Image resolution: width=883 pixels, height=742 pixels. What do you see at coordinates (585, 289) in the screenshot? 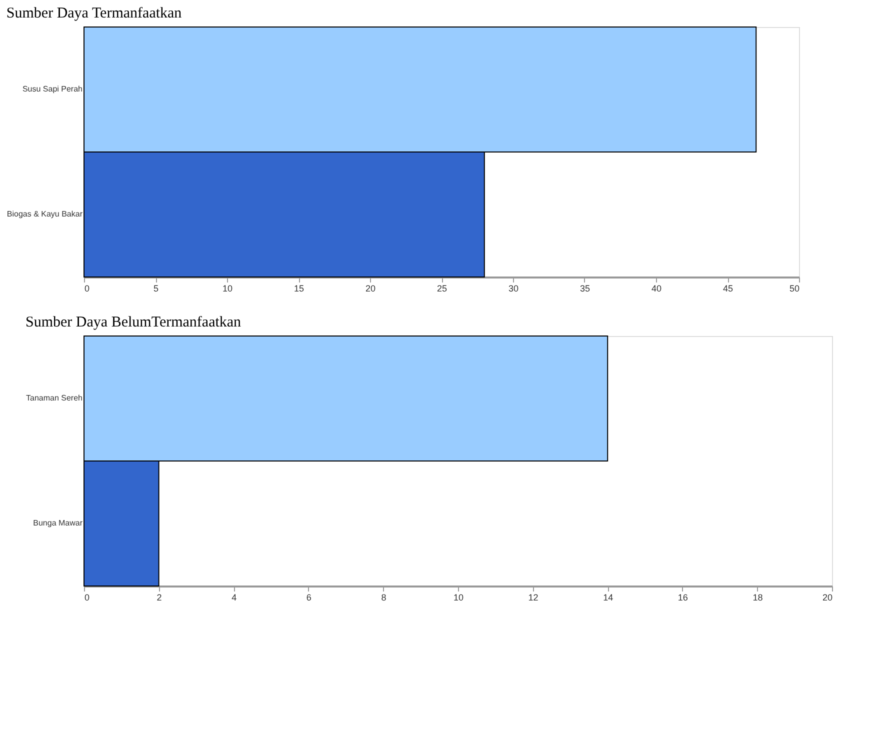
I see `x-tick-label: 35` at bounding box center [585, 289].